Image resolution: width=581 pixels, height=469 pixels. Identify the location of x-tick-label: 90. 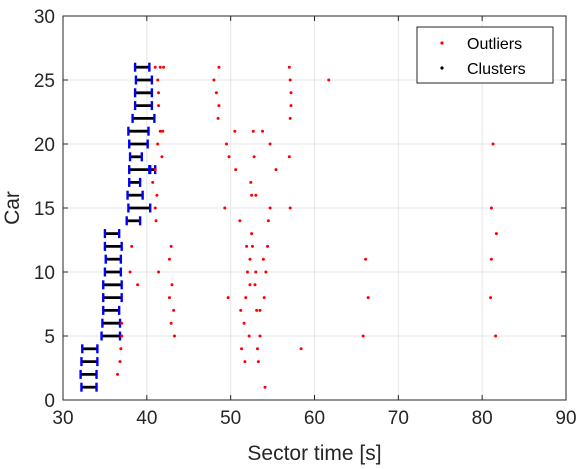
(565, 418).